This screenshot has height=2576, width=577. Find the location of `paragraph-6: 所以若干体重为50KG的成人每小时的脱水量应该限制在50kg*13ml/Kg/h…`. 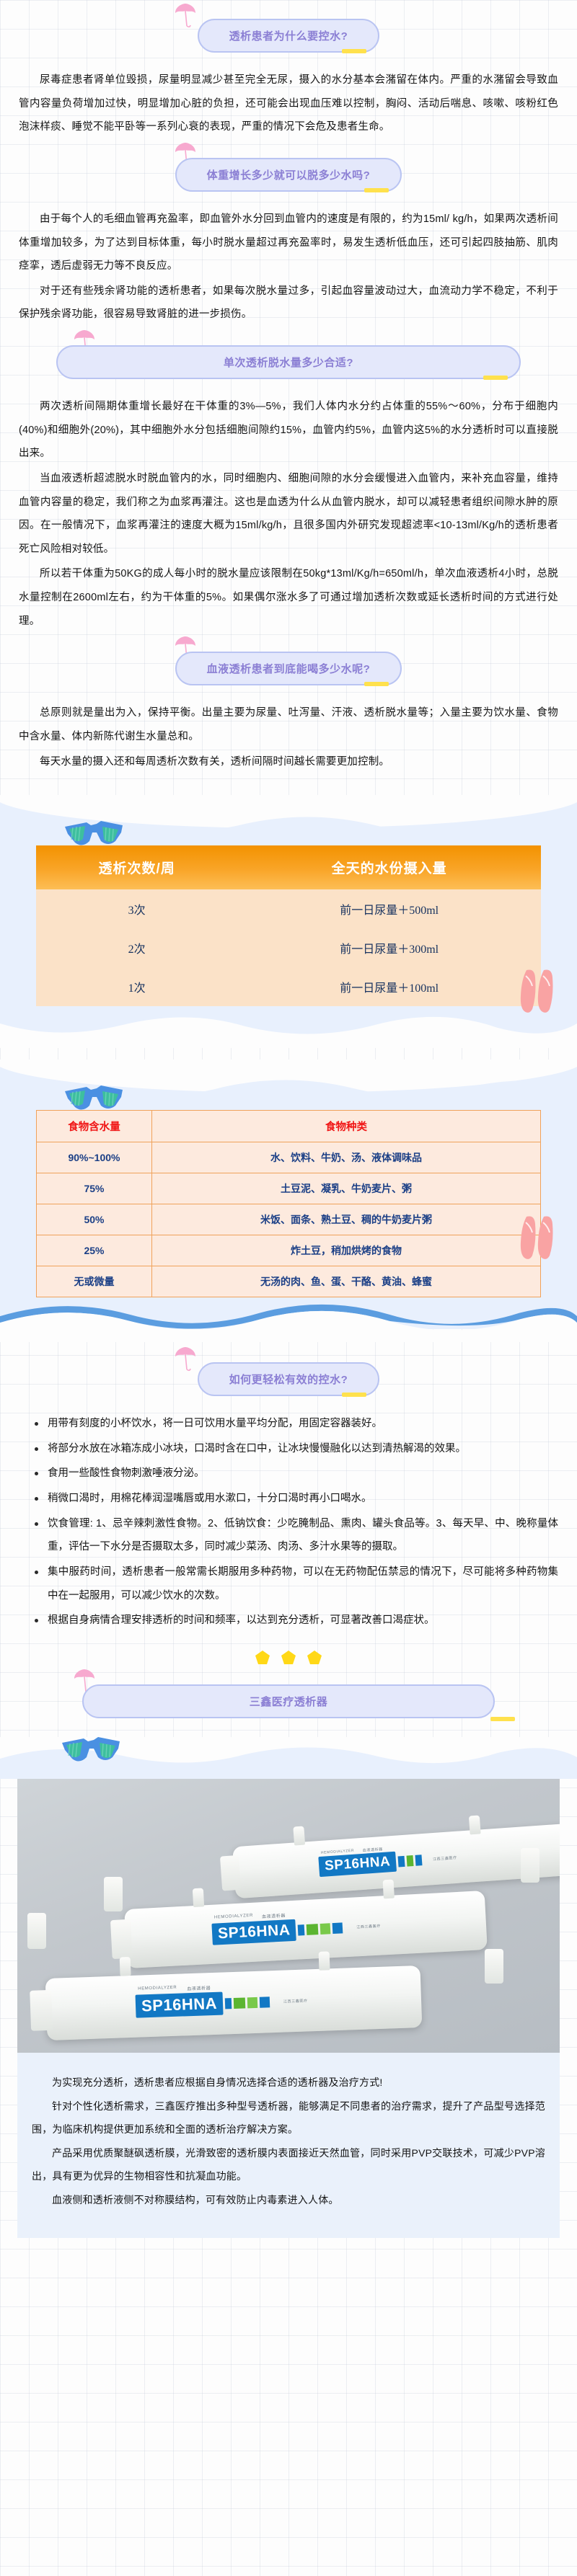

paragraph-6: 所以若干体重为50KG的成人每小时的脱水量应该限制在50kg*13ml/Kg/h… is located at coordinates (288, 597).